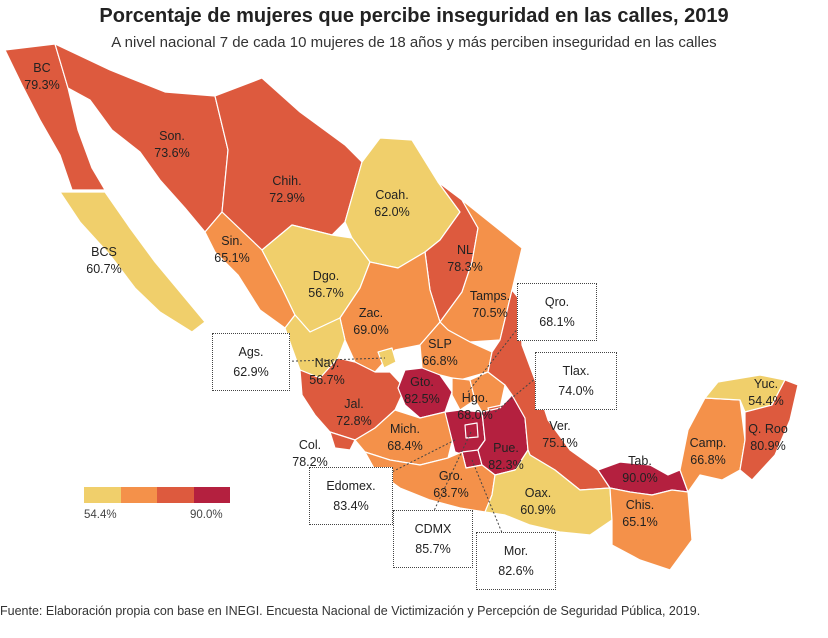 The height and width of the screenshot is (638, 828). What do you see at coordinates (141, 138) in the screenshot?
I see `state-son` at bounding box center [141, 138].